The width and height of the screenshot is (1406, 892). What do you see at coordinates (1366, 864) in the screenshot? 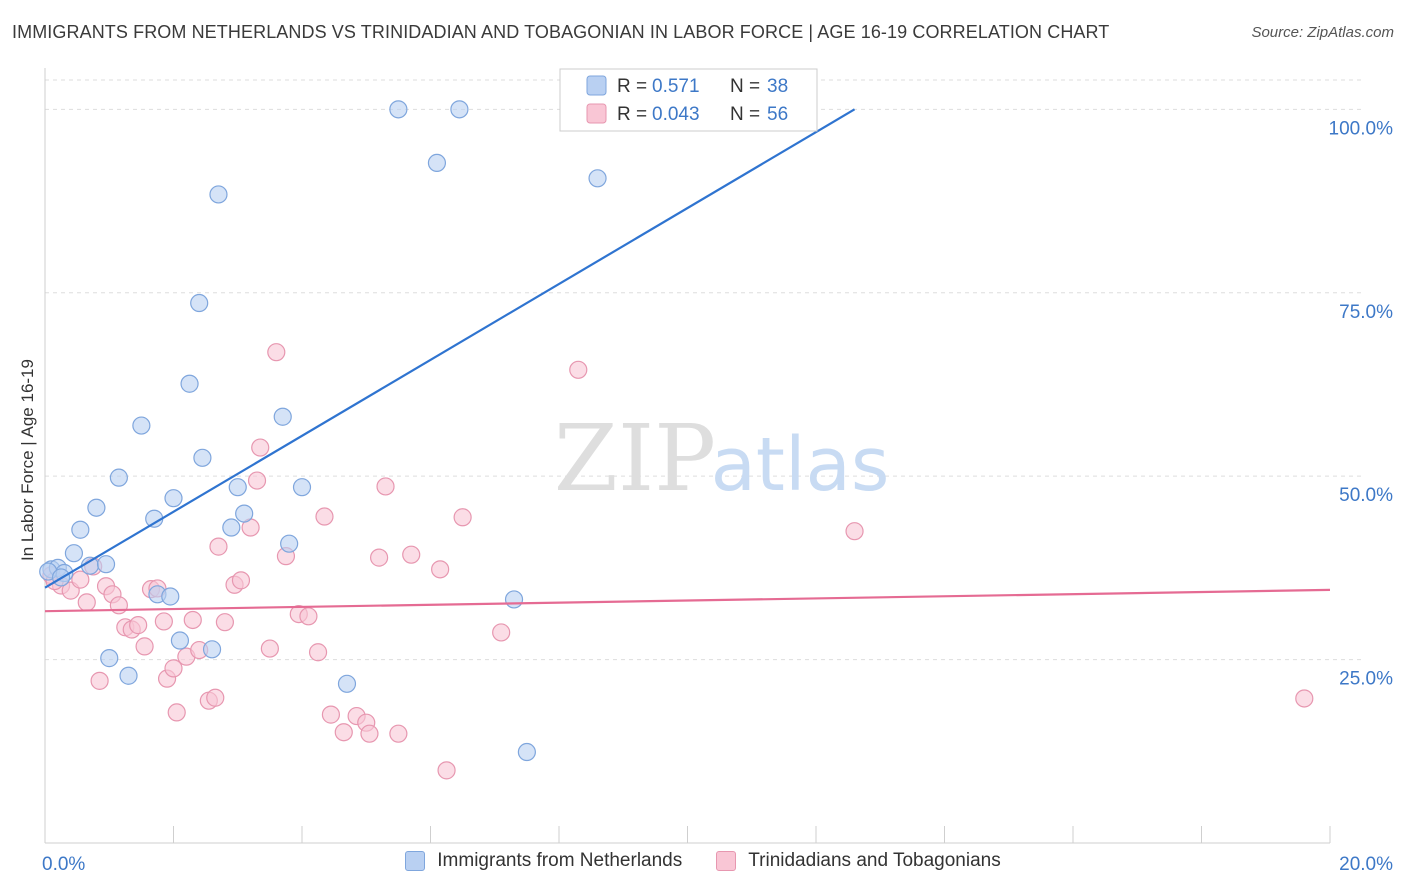
I see `x-tick-label-1: 20.0%` at bounding box center [1366, 864].